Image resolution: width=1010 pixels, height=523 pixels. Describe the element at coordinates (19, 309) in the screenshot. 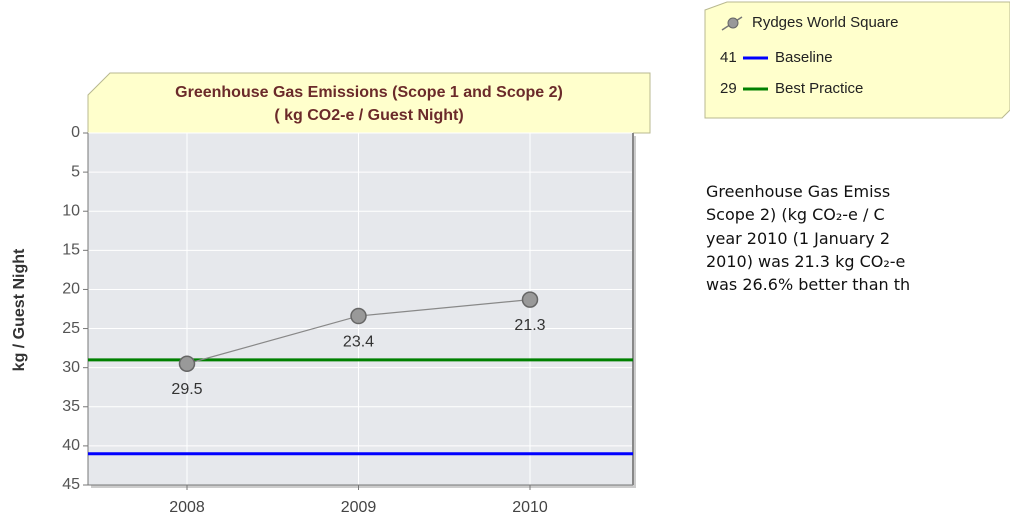

I see `y-axis-label: kg / Guest Night` at that location.